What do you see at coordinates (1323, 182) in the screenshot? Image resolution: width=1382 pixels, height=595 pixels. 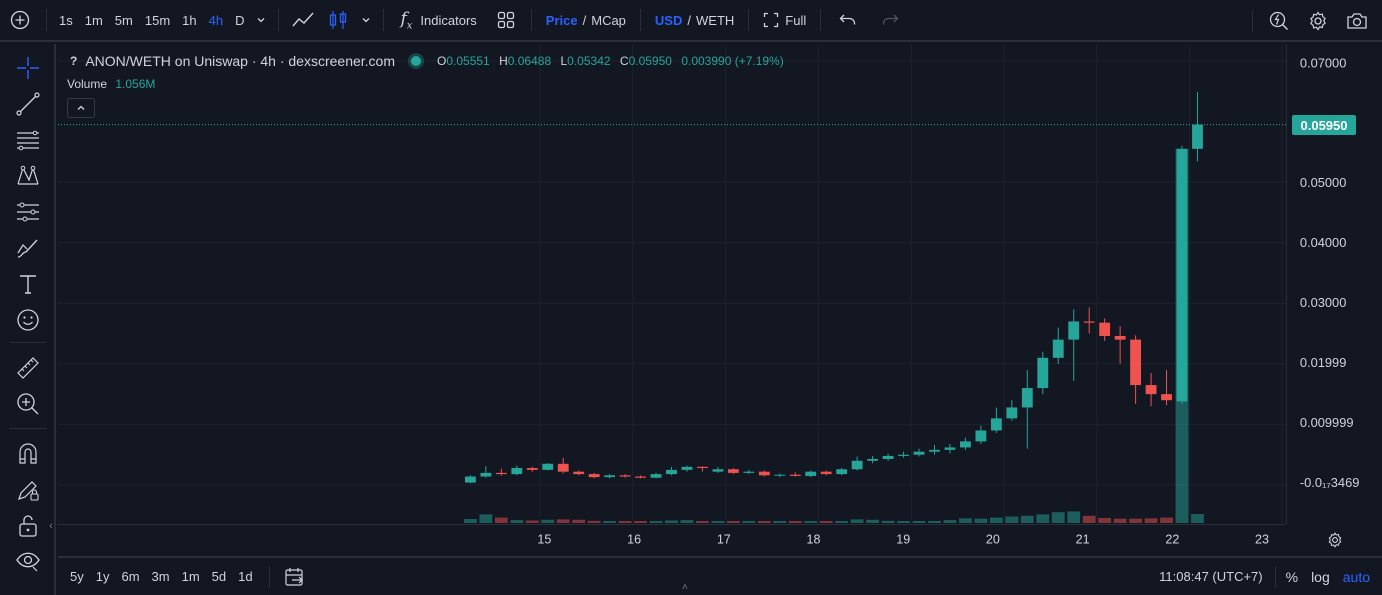 I see `price-tick-label: 0.05000` at bounding box center [1323, 182].